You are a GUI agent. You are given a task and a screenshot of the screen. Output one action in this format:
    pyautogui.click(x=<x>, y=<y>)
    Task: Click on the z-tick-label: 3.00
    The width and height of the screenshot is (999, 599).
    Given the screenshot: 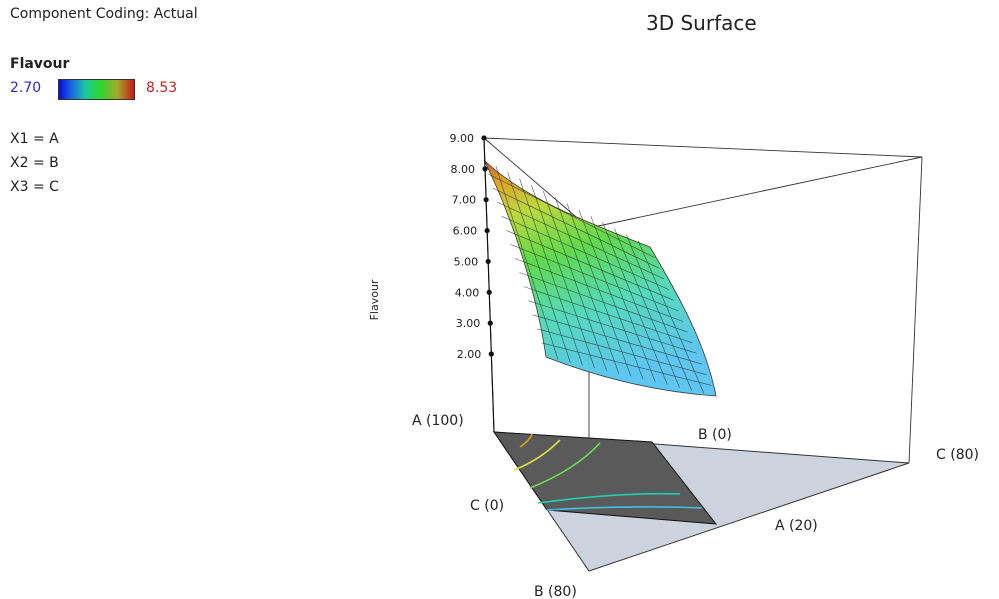 What is the action you would take?
    pyautogui.click(x=468, y=323)
    